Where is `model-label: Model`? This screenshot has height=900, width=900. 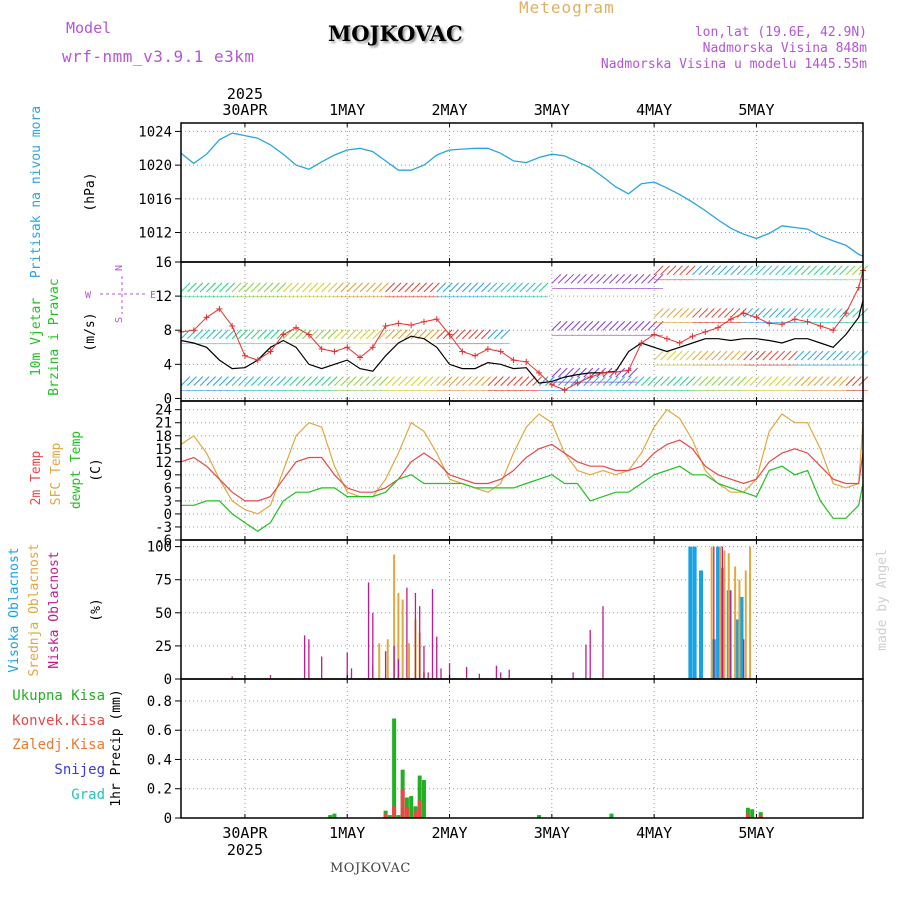 model-label: Model is located at coordinates (89, 28).